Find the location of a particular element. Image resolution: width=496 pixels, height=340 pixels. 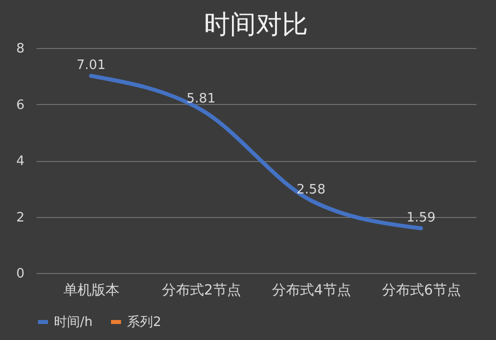

y-tick-label: 2 is located at coordinates (20, 218).